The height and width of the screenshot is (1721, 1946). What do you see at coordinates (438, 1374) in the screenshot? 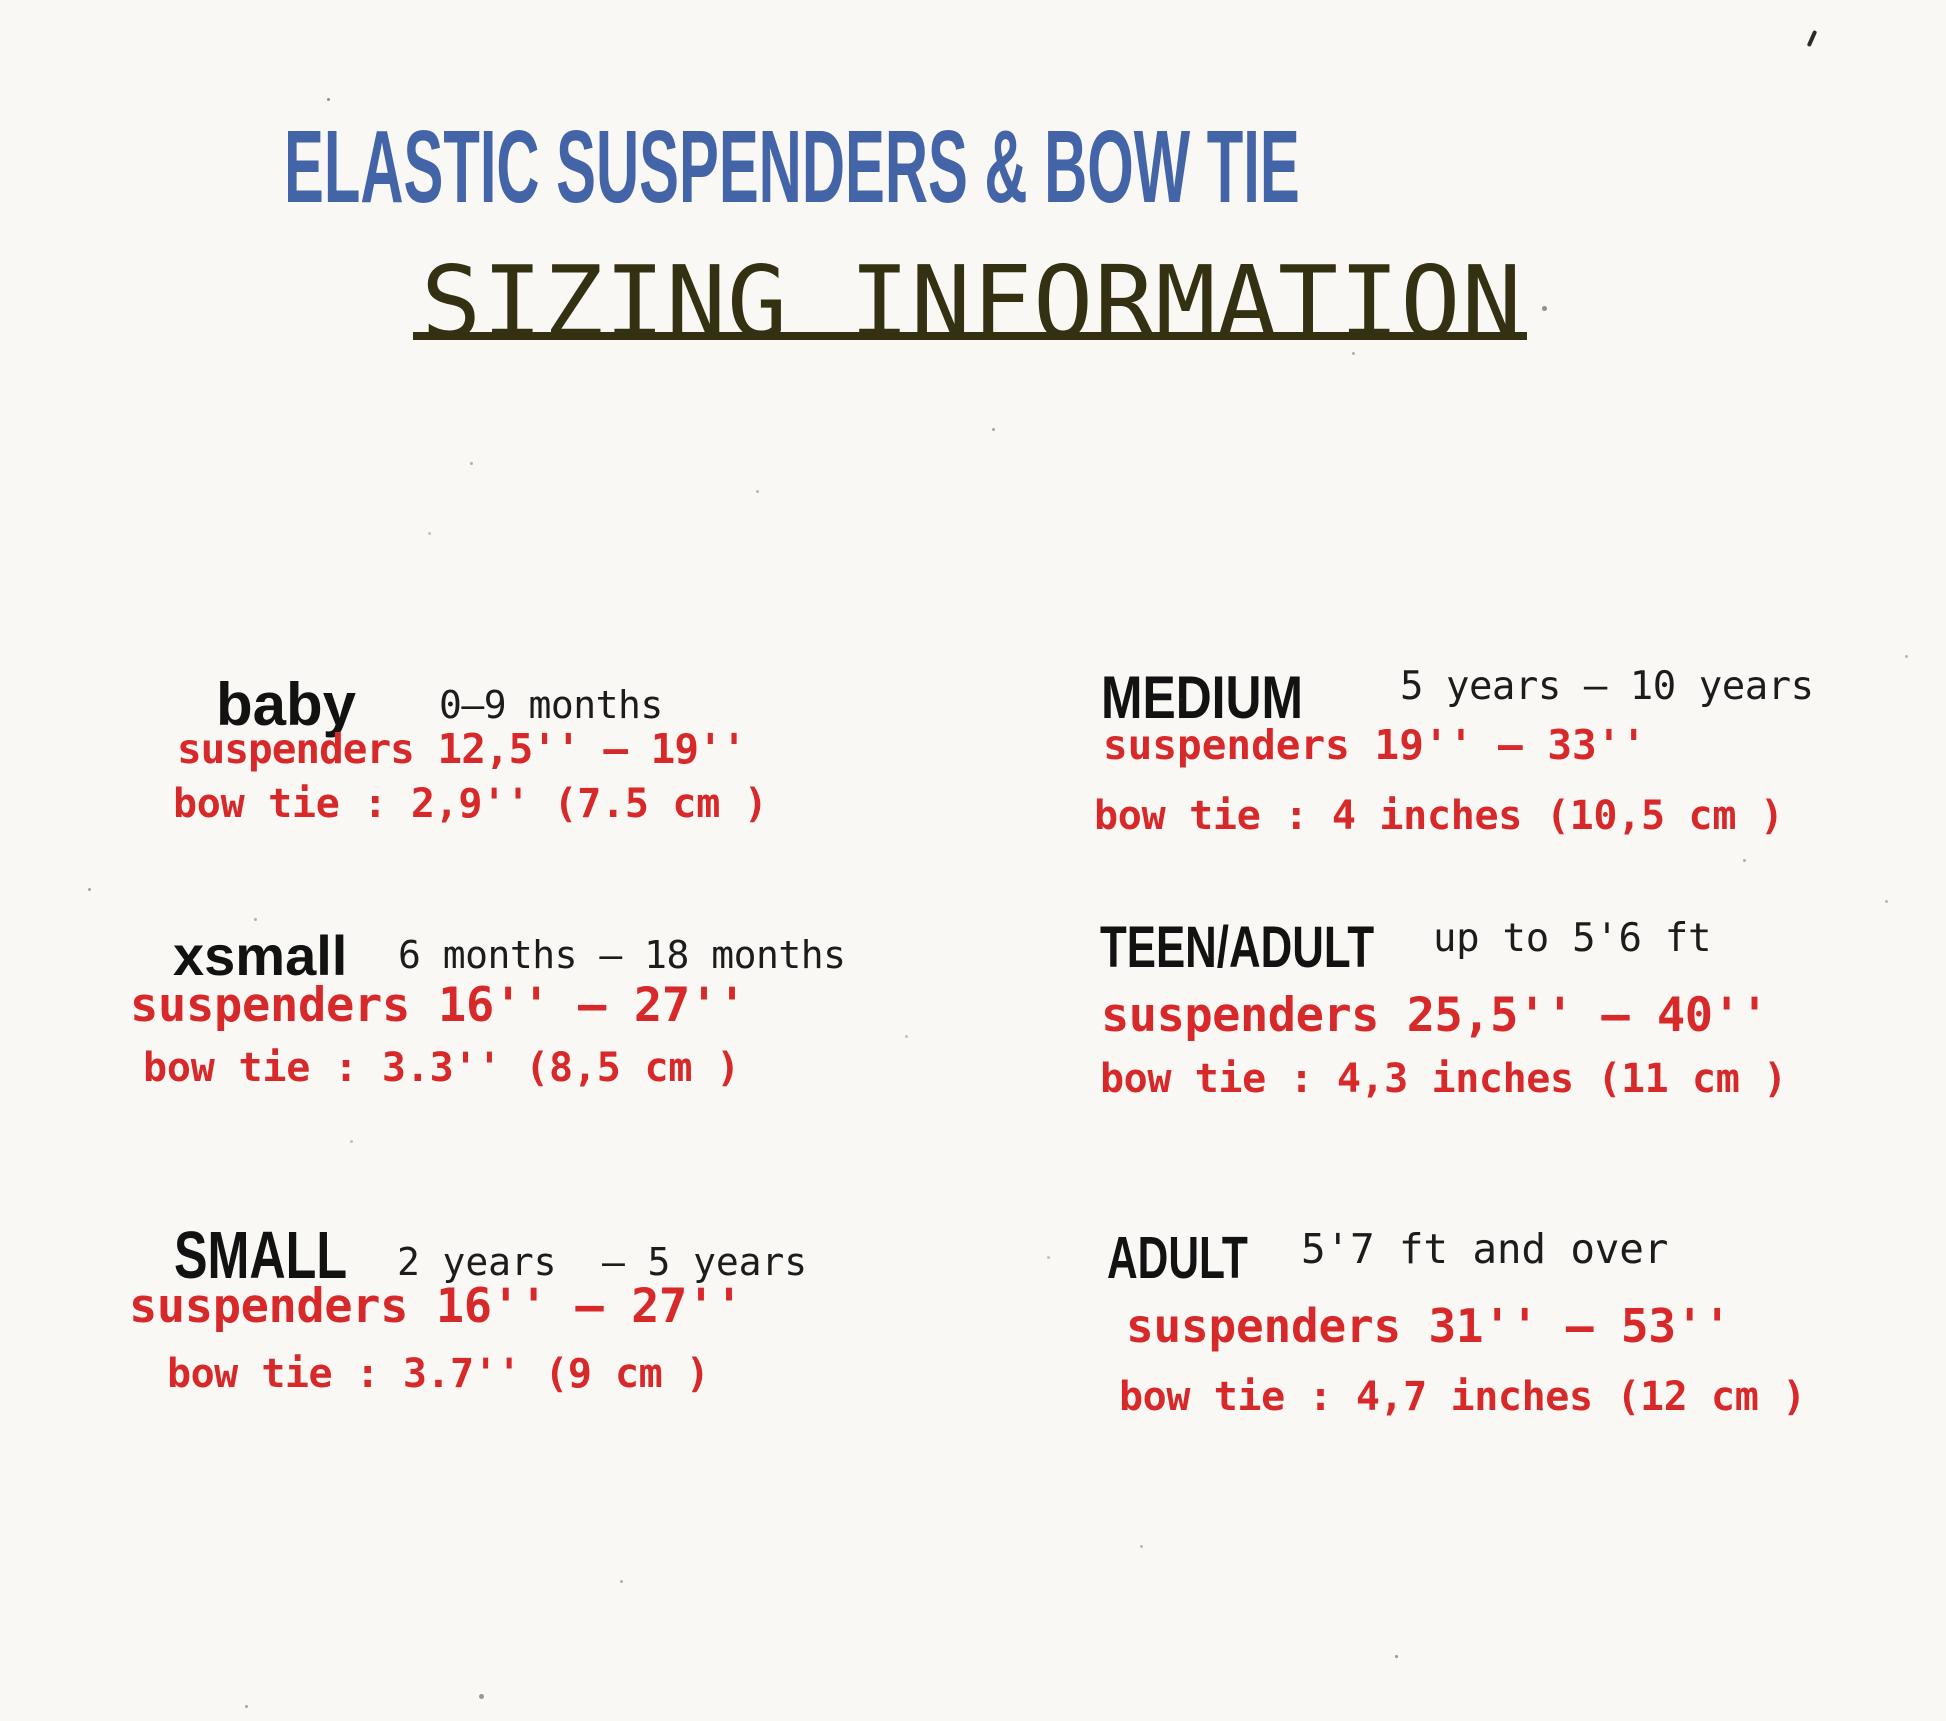
I see `bow-tie-size: bow tie : 3.7'' (9 cm )` at bounding box center [438, 1374].